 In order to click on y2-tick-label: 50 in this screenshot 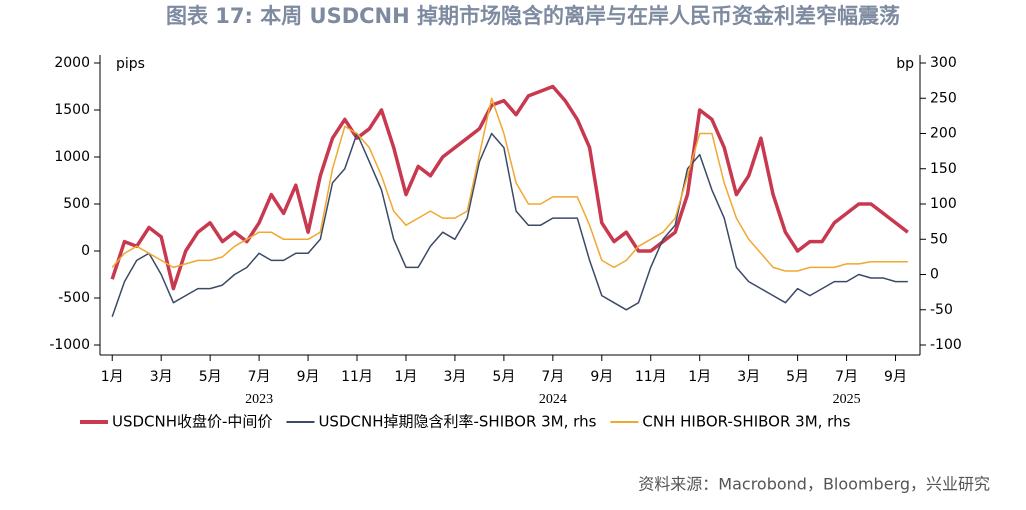, I will do `click(939, 239)`.